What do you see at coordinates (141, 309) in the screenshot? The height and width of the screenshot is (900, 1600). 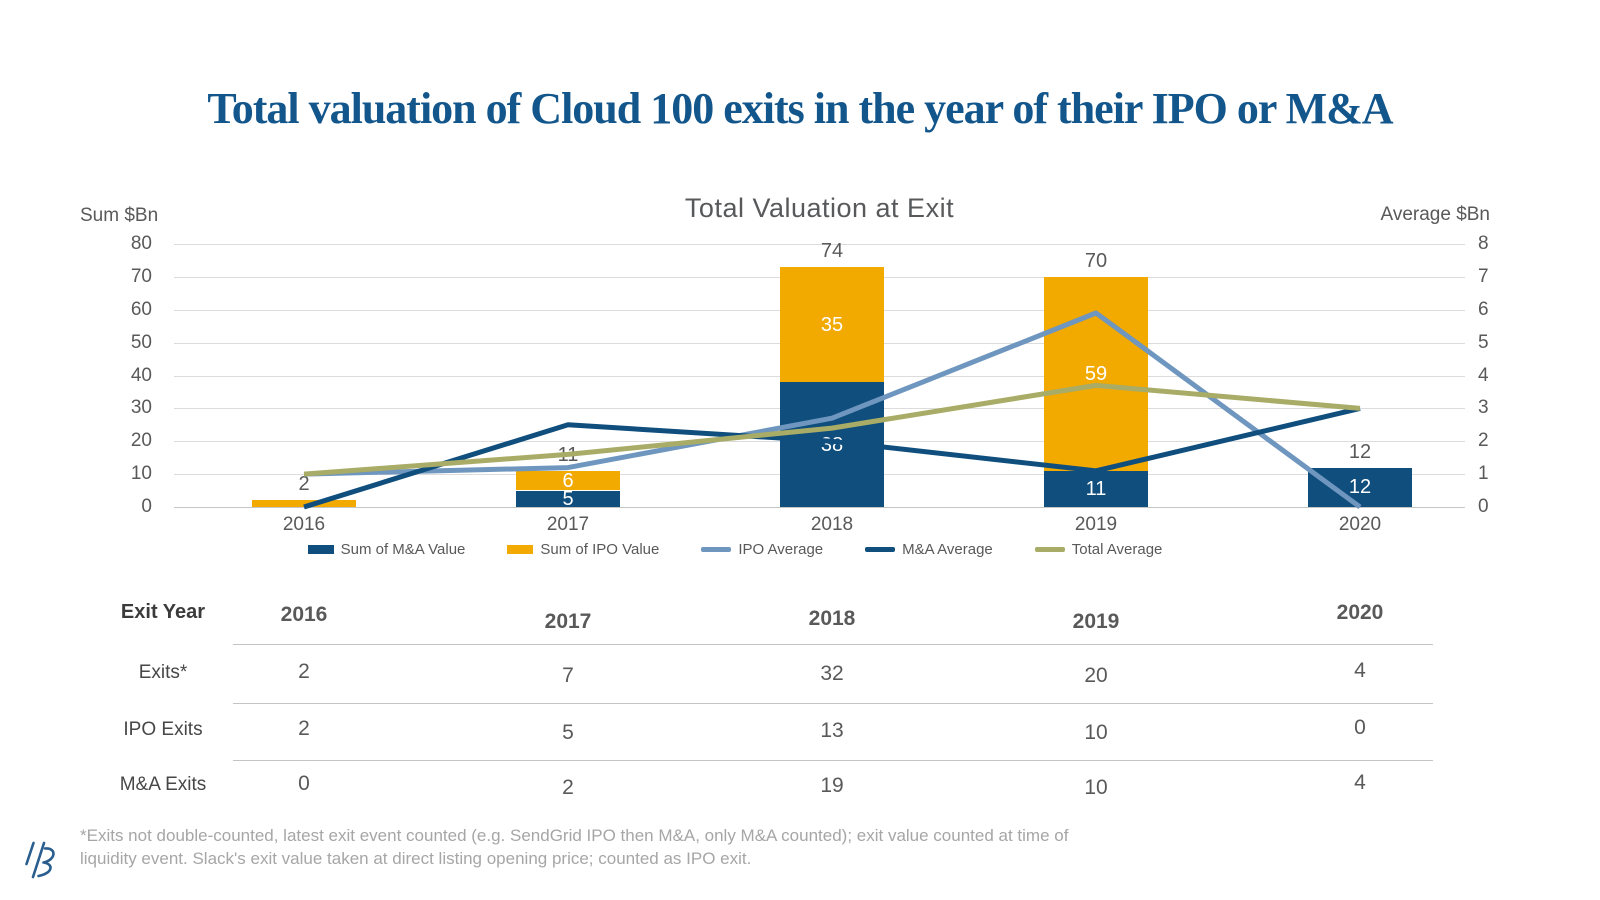 I see `left-tick-60: 60` at bounding box center [141, 309].